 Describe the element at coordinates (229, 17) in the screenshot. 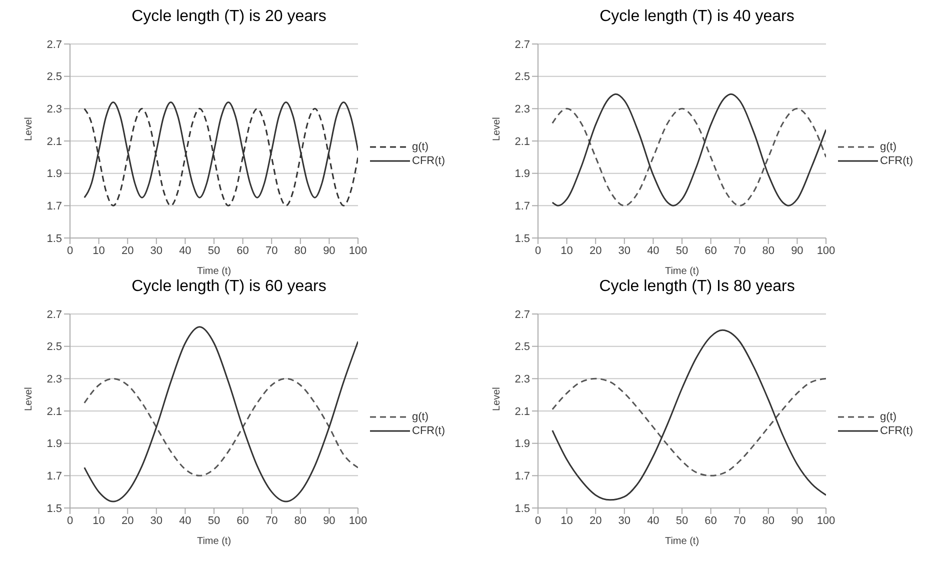

I see `chart-title: Cycle length (T) is 20 years` at that location.